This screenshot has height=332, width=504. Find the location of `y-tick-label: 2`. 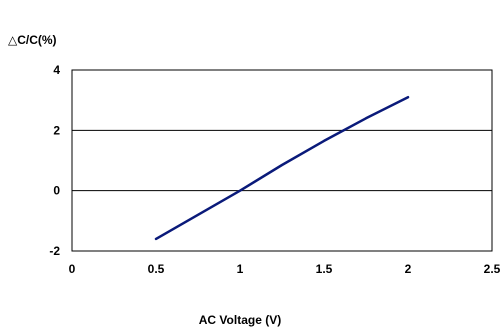

y-tick-label: 2 is located at coordinates (56, 130).